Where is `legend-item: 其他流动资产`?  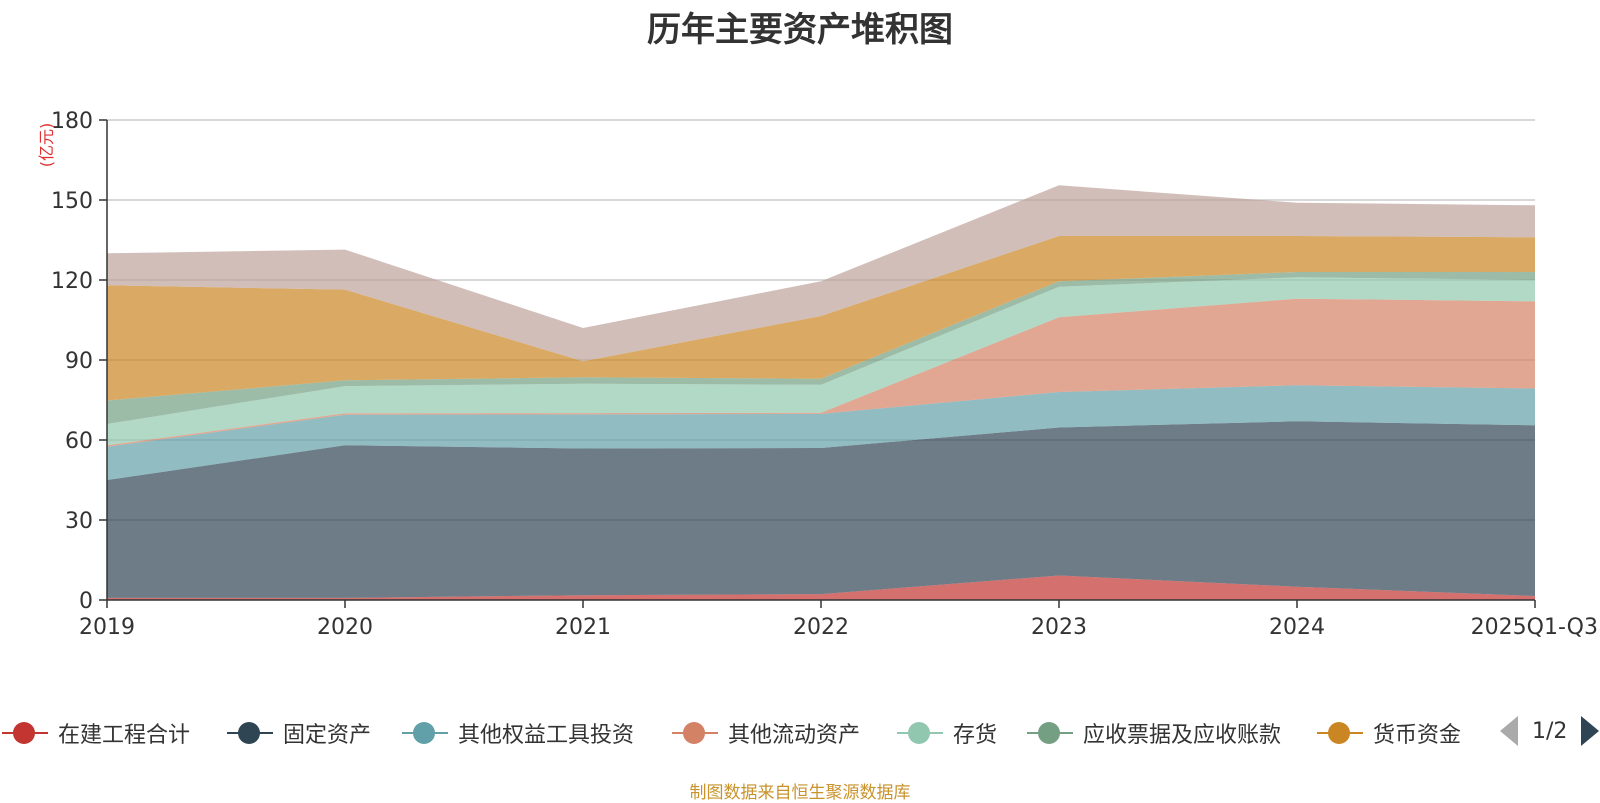 legend-item: 其他流动资产 is located at coordinates (765, 733).